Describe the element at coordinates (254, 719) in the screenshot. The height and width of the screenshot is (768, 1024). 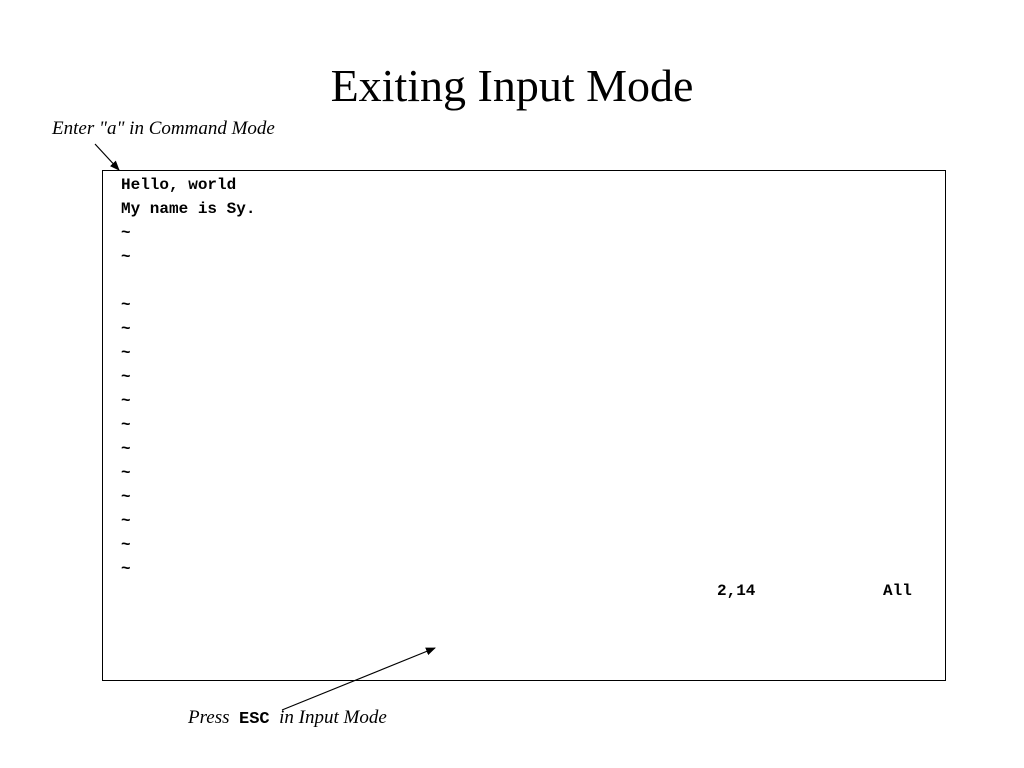
I see `esc-key-label: ESC` at that location.